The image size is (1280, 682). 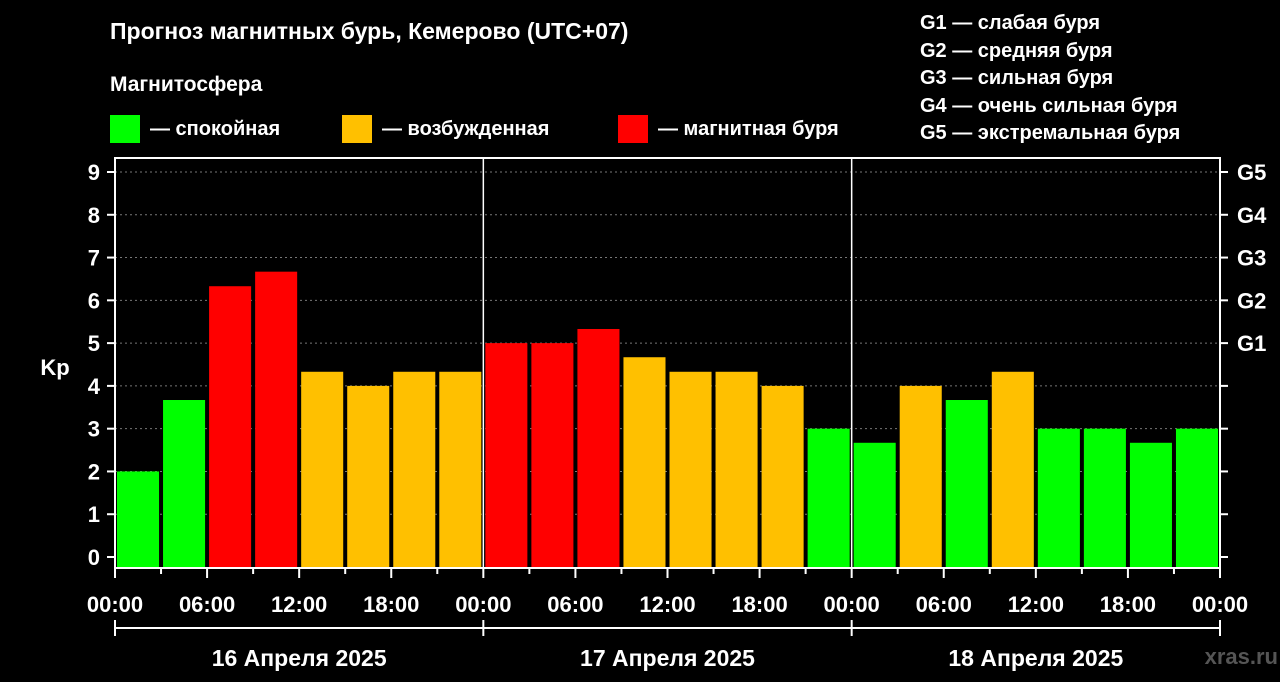 I want to click on g-tick-label: G3, so click(x=1251, y=258).